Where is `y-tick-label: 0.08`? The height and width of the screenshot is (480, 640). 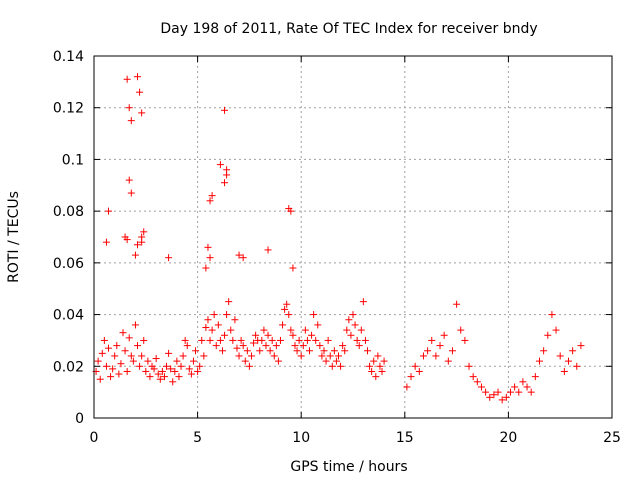
y-tick-label: 0.08 is located at coordinates (68, 212).